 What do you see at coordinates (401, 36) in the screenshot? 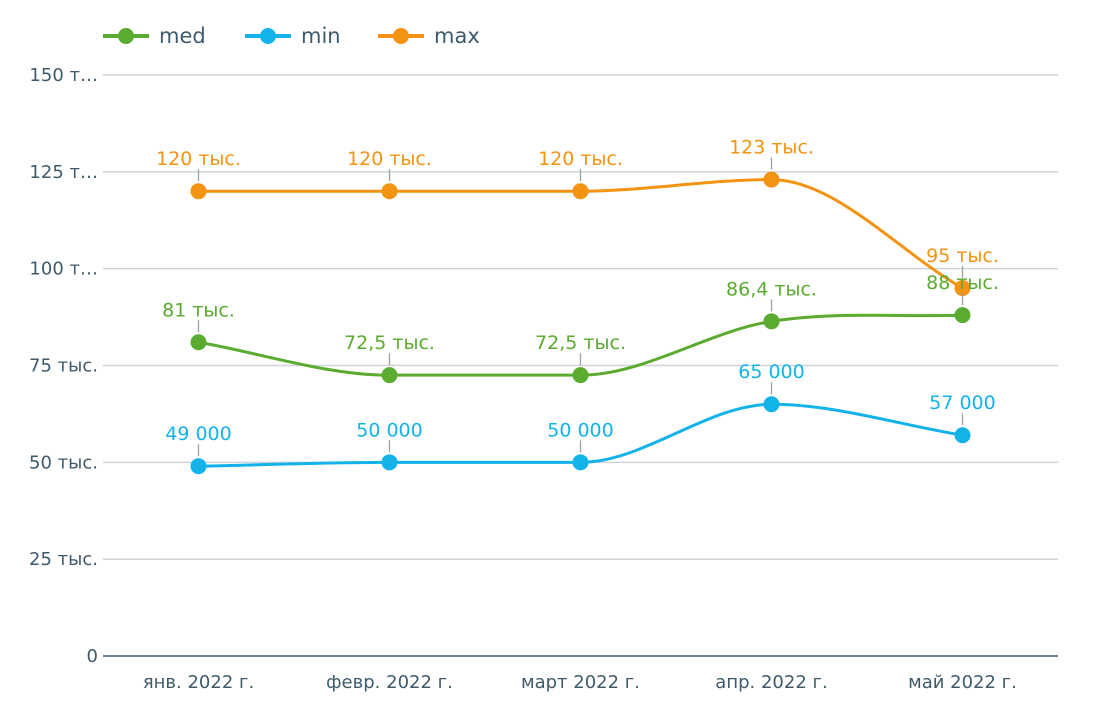
I see `legend-marker-max` at bounding box center [401, 36].